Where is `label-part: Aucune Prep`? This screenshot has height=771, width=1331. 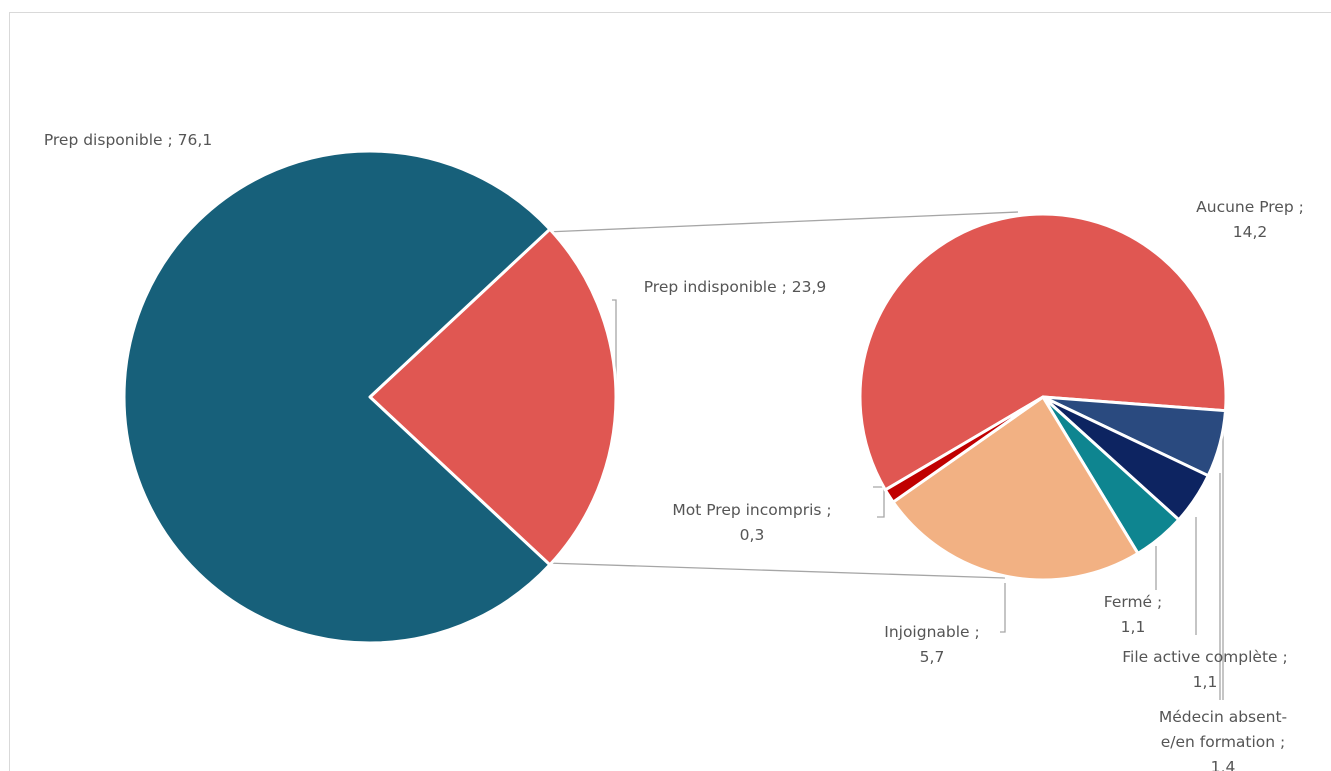 label-part: Aucune Prep is located at coordinates (1245, 207).